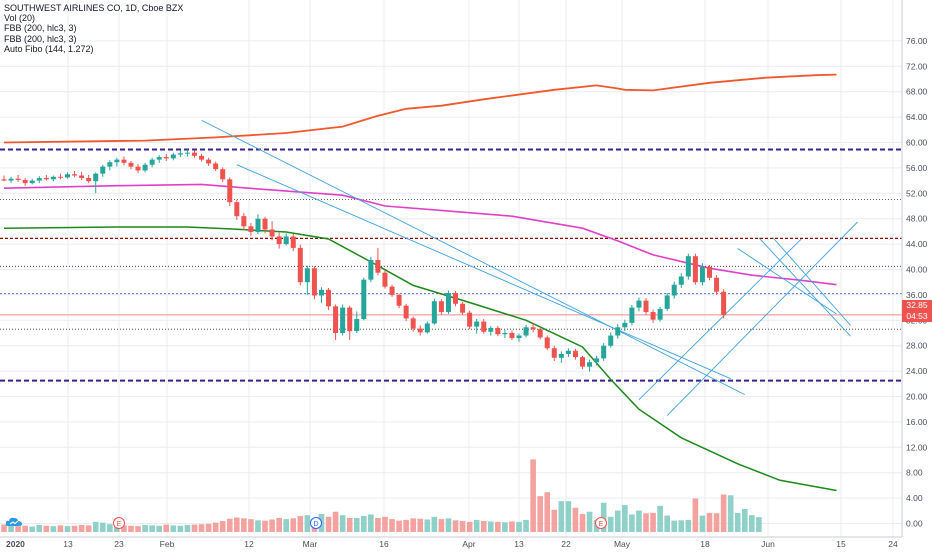  I want to click on y-tick-label: 72.00, so click(917, 66).